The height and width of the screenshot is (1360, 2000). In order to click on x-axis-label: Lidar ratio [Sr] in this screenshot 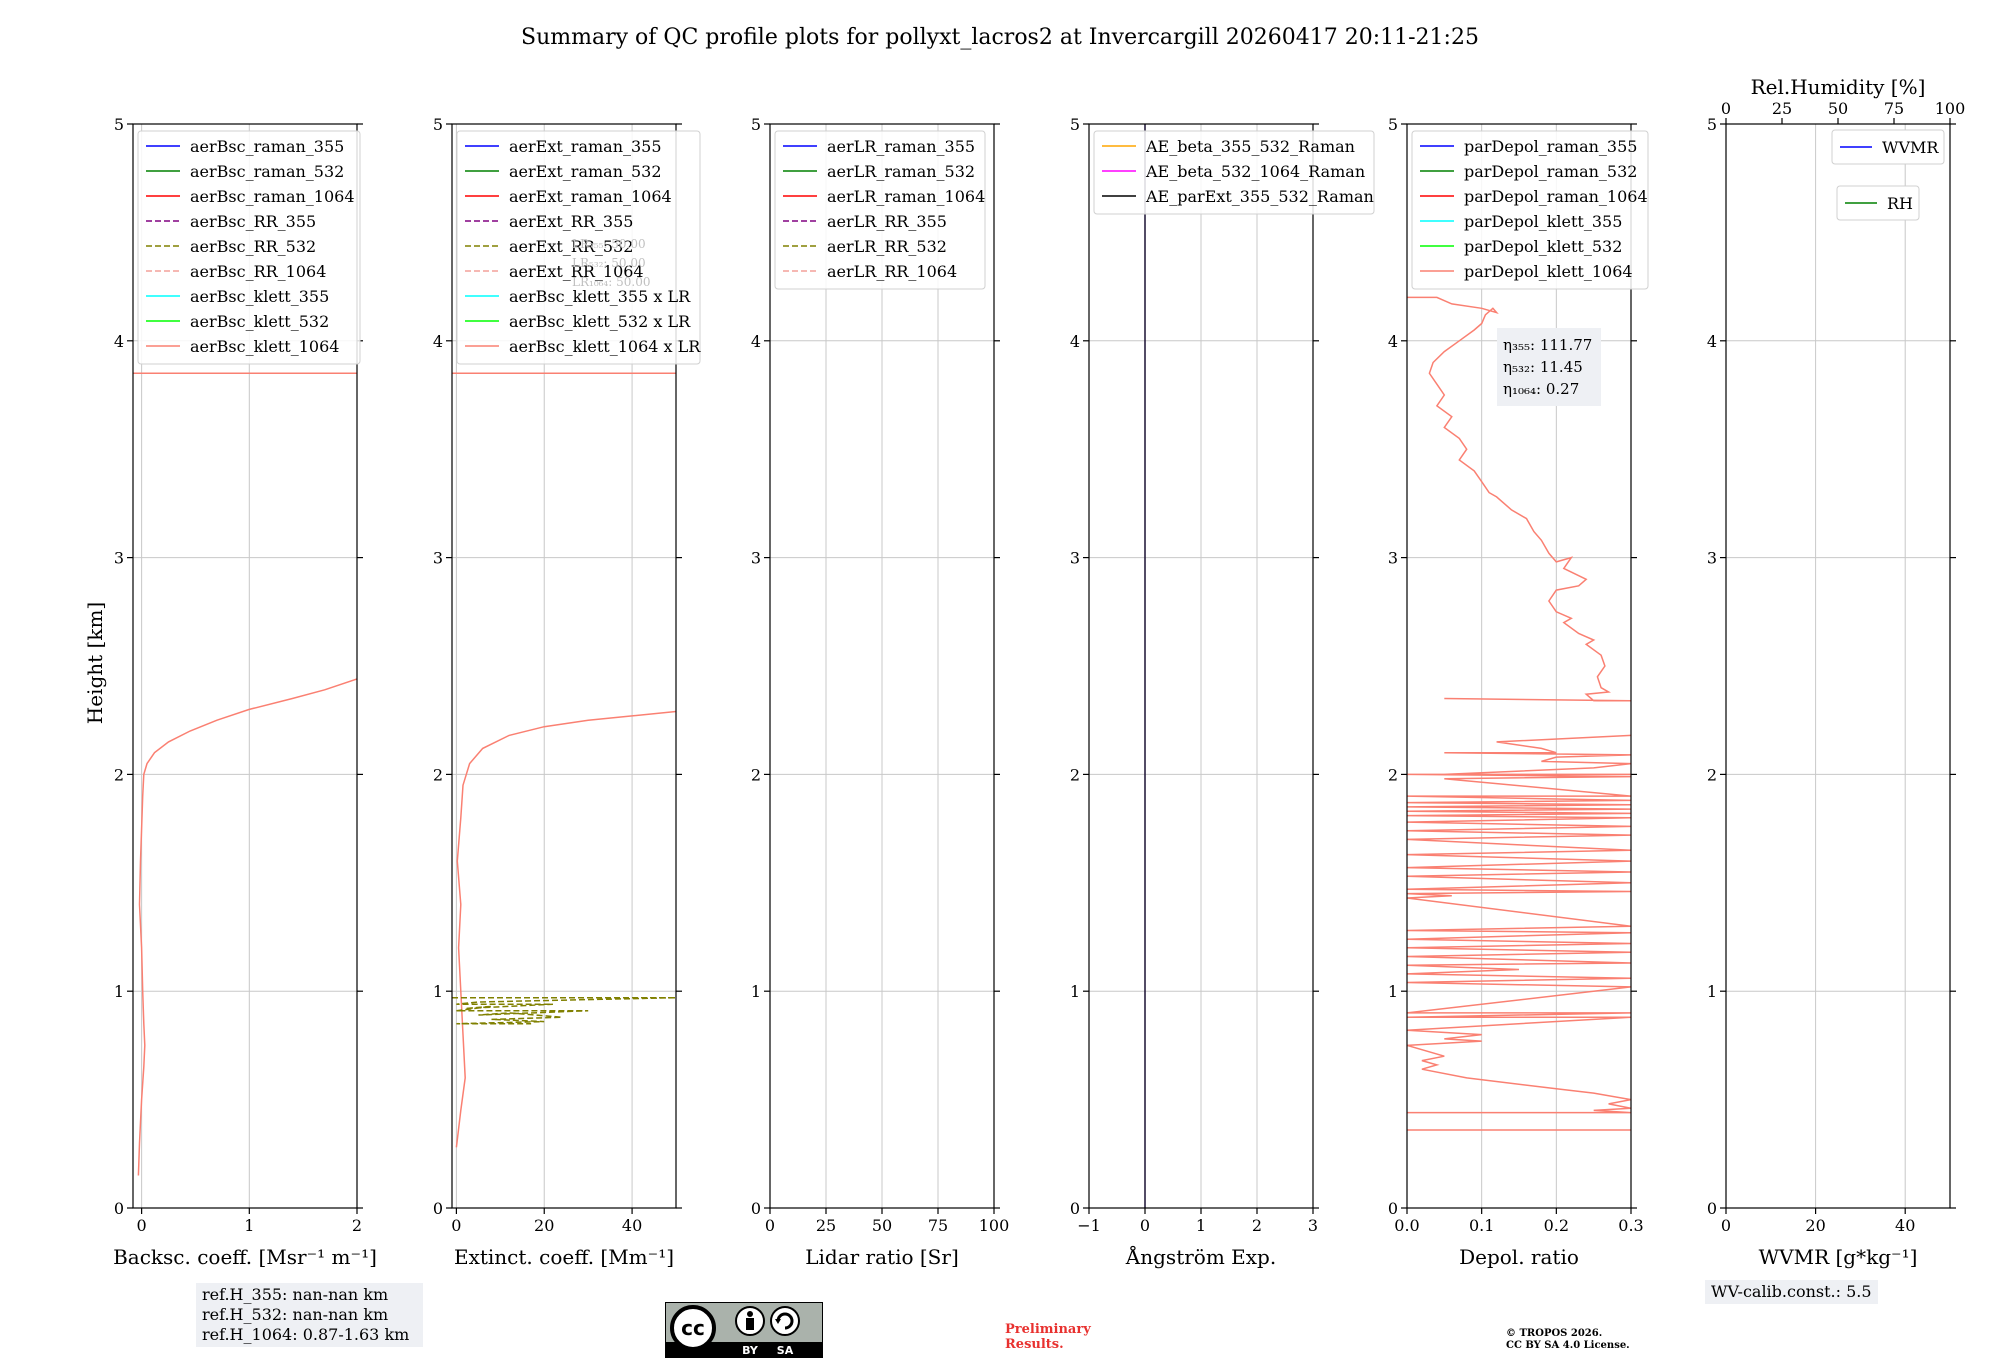, I will do `click(882, 1257)`.